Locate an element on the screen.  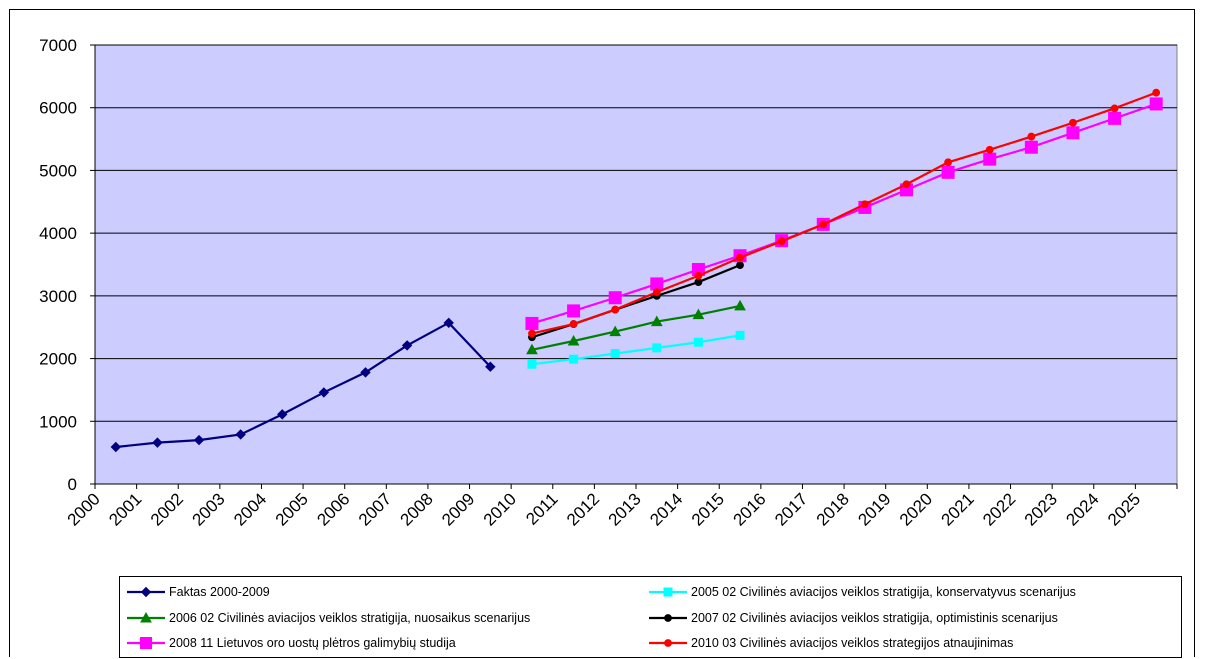
x-tick-label: 2020 is located at coordinates (916, 509).